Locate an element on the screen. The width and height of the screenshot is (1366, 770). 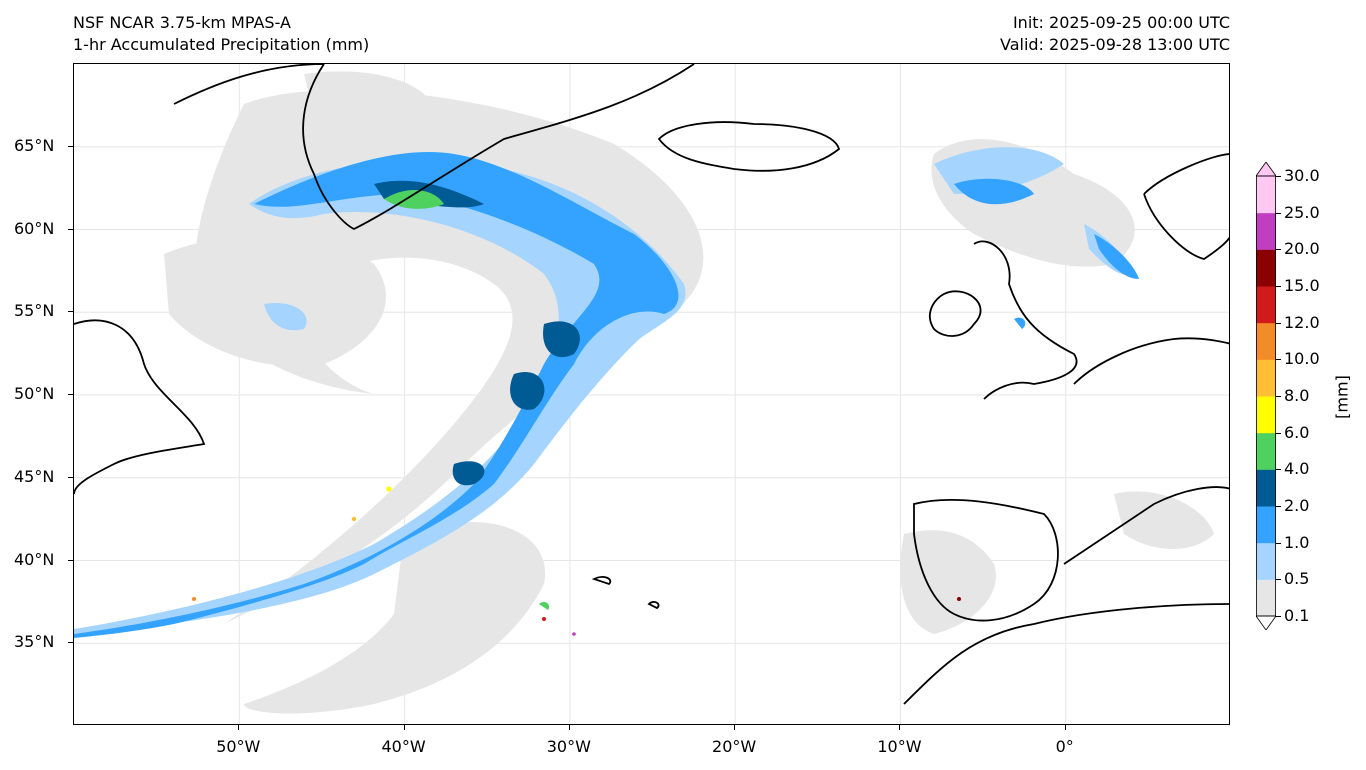
init-time: Init: 2025-09-25 00:00 UTC is located at coordinates (1121, 22).